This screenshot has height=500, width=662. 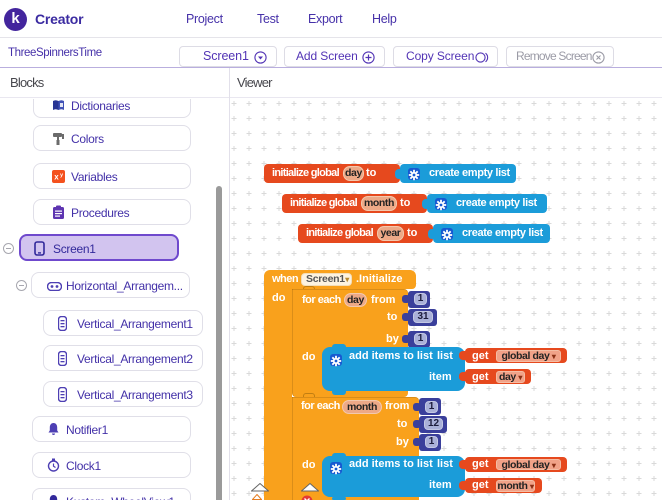 What do you see at coordinates (56, 177) in the screenshot?
I see `svg-text: x` at bounding box center [56, 177].